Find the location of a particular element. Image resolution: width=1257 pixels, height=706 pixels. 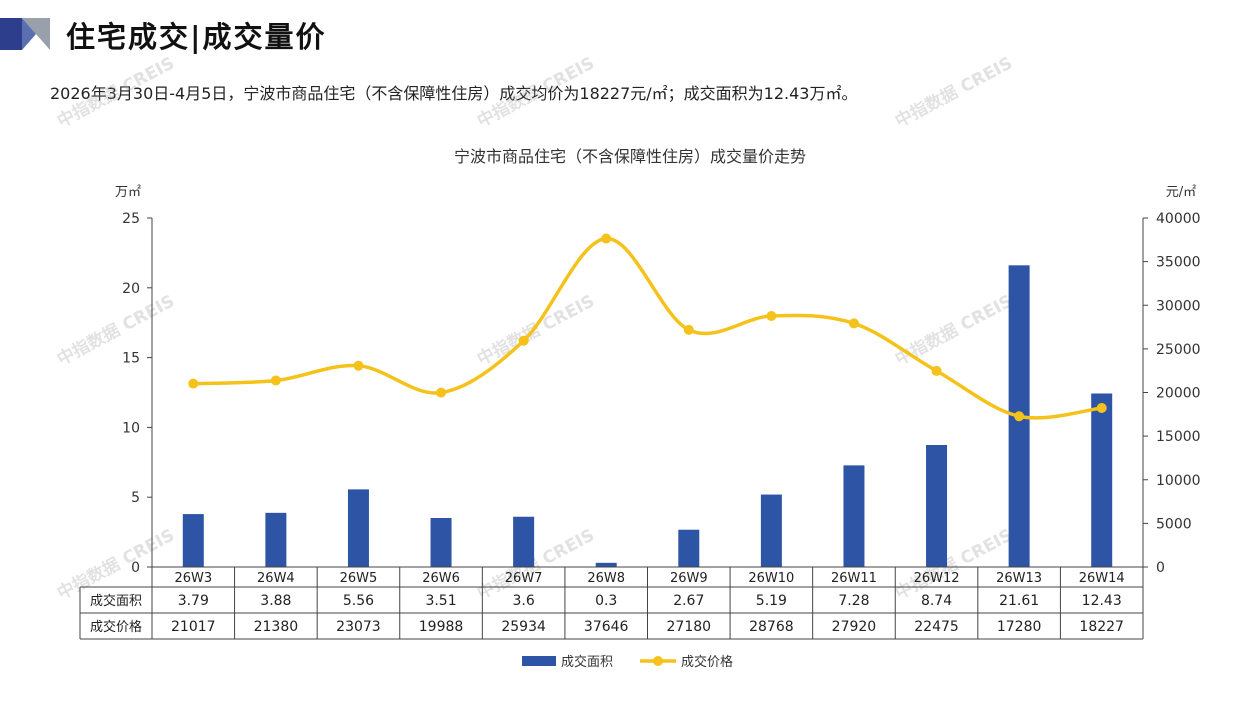

right-axis-tick-label: 15000 is located at coordinates (1178, 437).